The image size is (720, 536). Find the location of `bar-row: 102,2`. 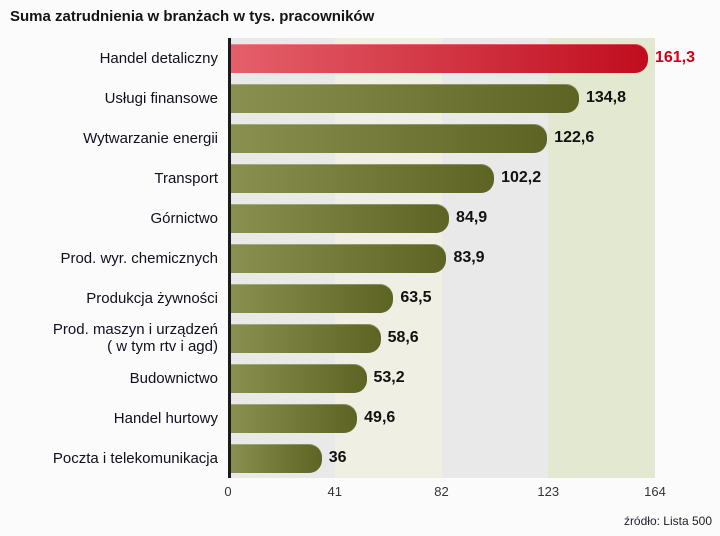

bar-row: 102,2 is located at coordinates (441, 178).